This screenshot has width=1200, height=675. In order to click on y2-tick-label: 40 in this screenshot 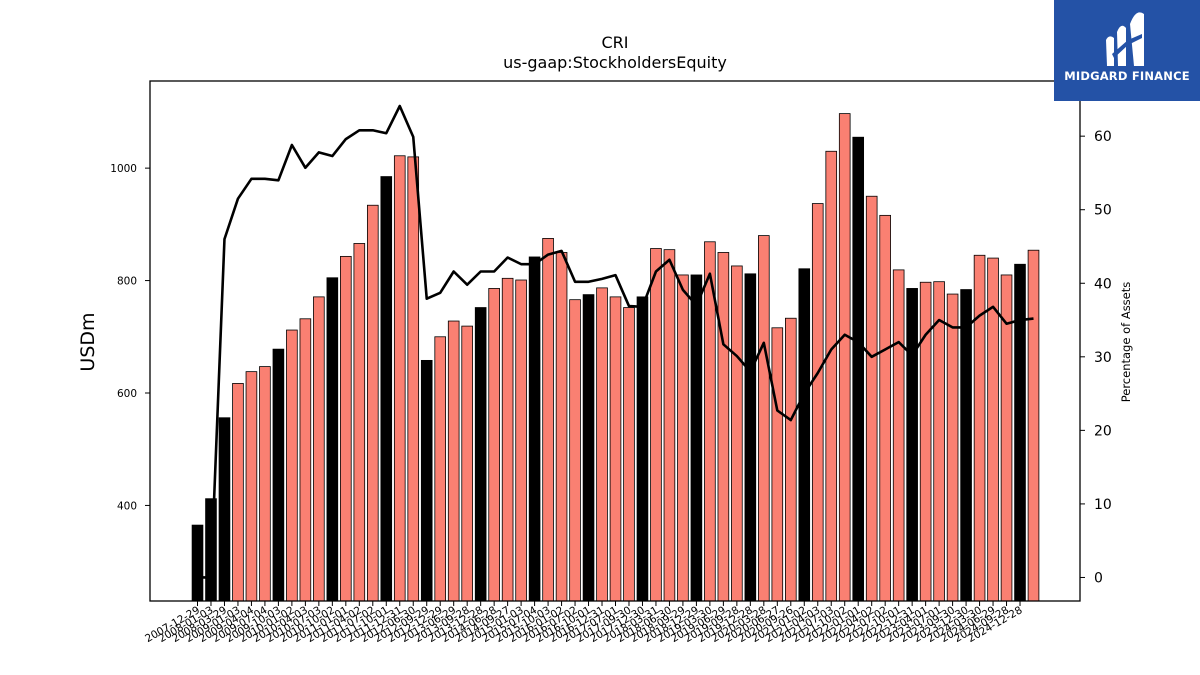, I will do `click(1103, 284)`.